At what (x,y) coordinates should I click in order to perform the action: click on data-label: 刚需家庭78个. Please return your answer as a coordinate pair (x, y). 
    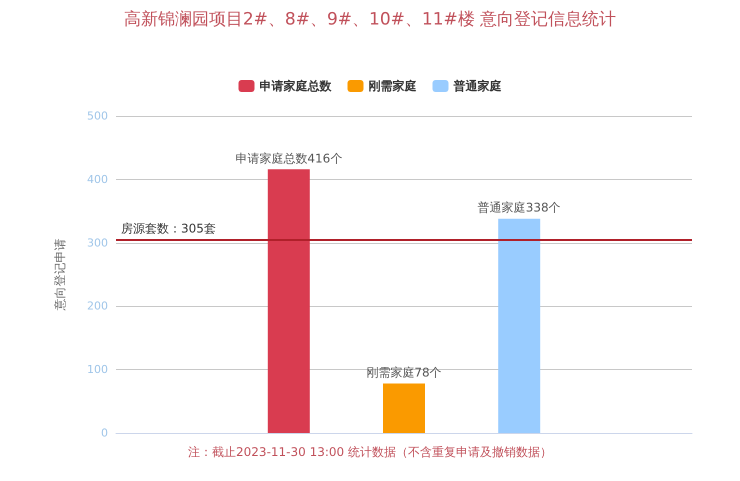
    Looking at the image, I should click on (404, 373).